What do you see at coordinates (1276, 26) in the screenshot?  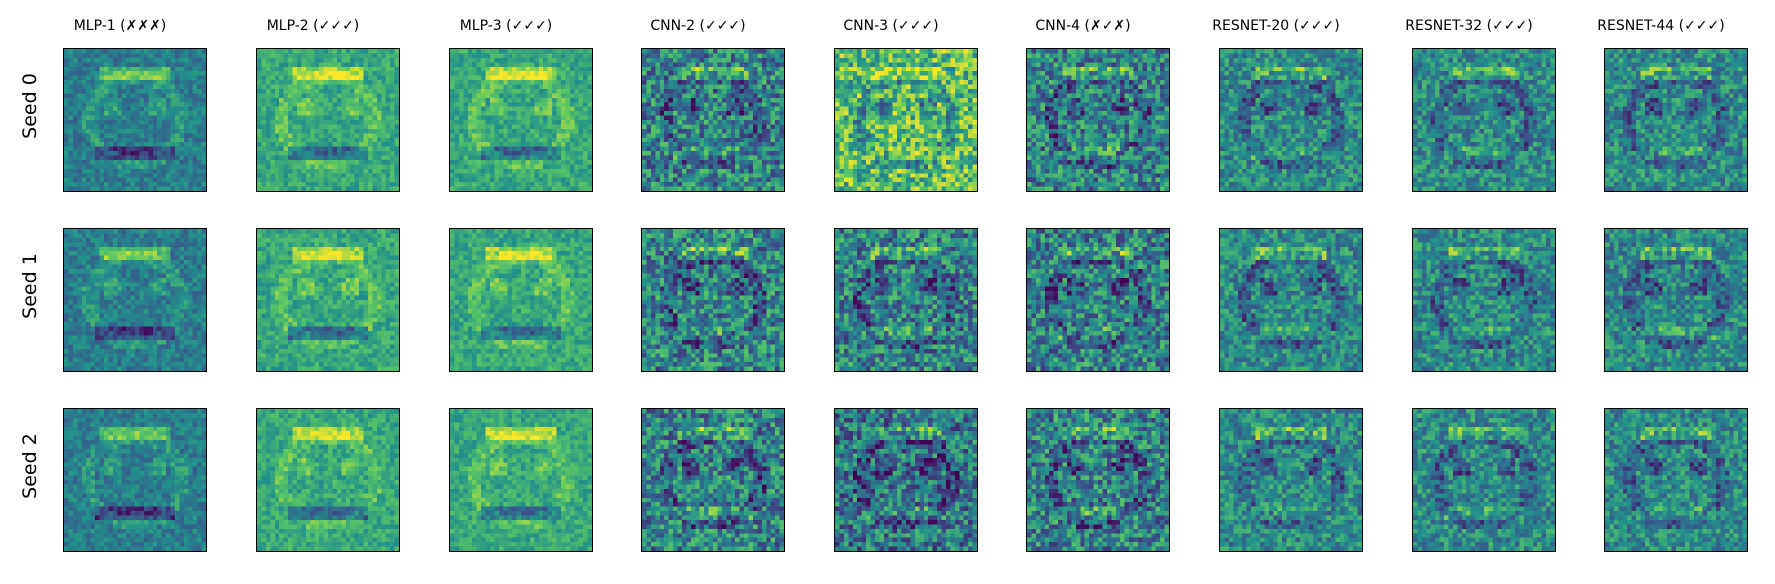 I see `column-title-resnet-20: RESNET-20 (✓✓✓)` at bounding box center [1276, 26].